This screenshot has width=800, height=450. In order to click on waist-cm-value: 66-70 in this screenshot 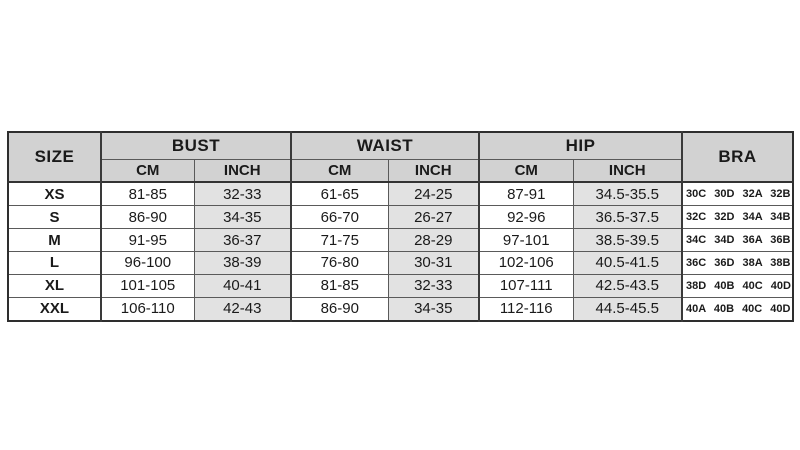, I will do `click(339, 217)`.